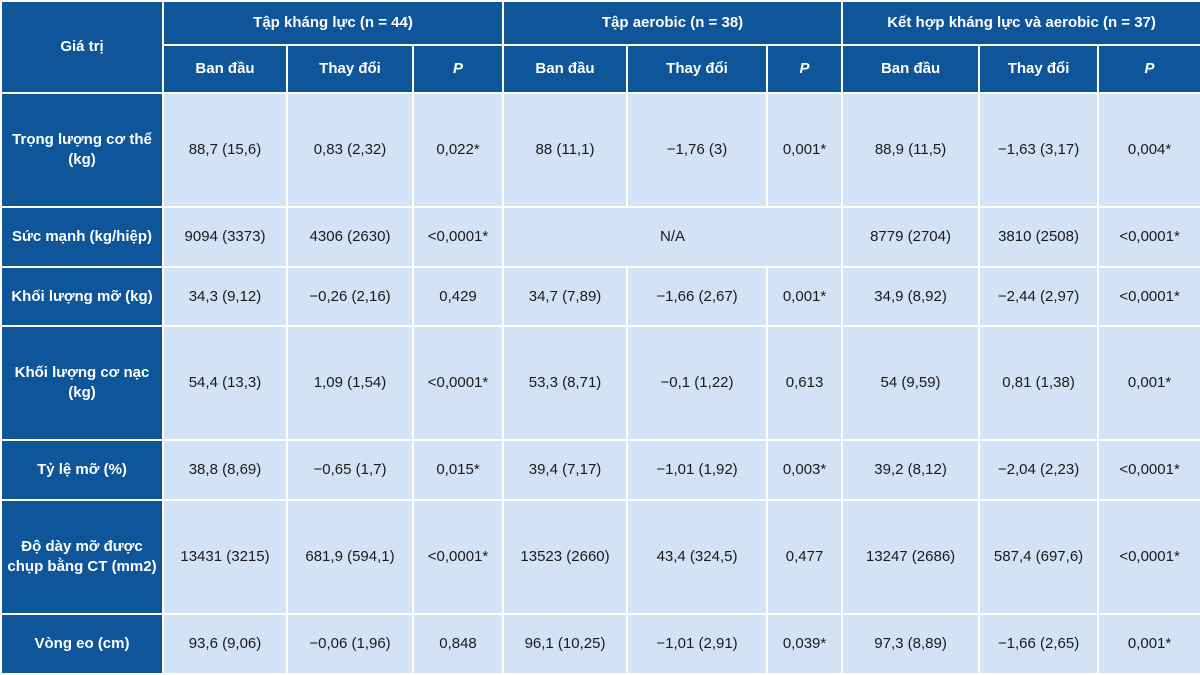 This screenshot has width=1200, height=675. I want to click on table-cell: 0,81 (1,38), so click(1039, 383).